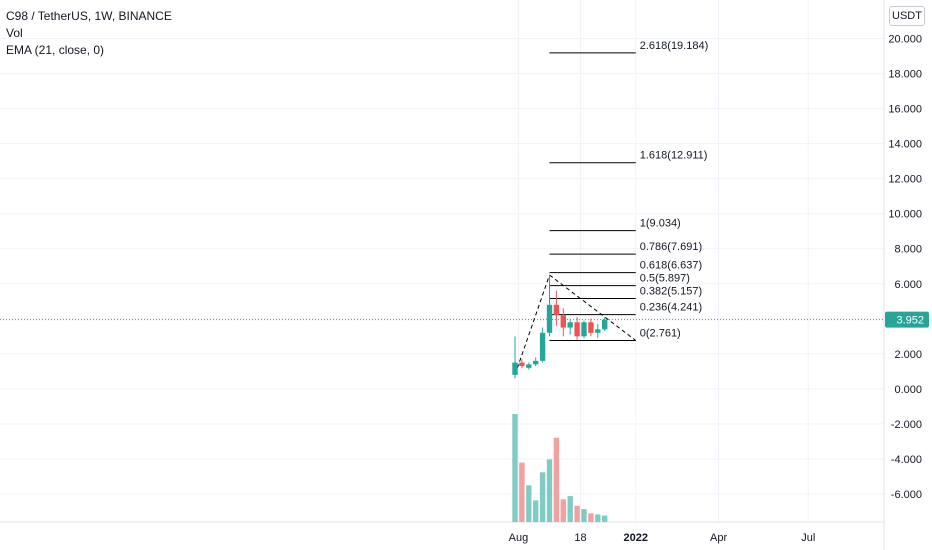  What do you see at coordinates (906, 425) in the screenshot?
I see `y-tick-label: -2.000` at bounding box center [906, 425].